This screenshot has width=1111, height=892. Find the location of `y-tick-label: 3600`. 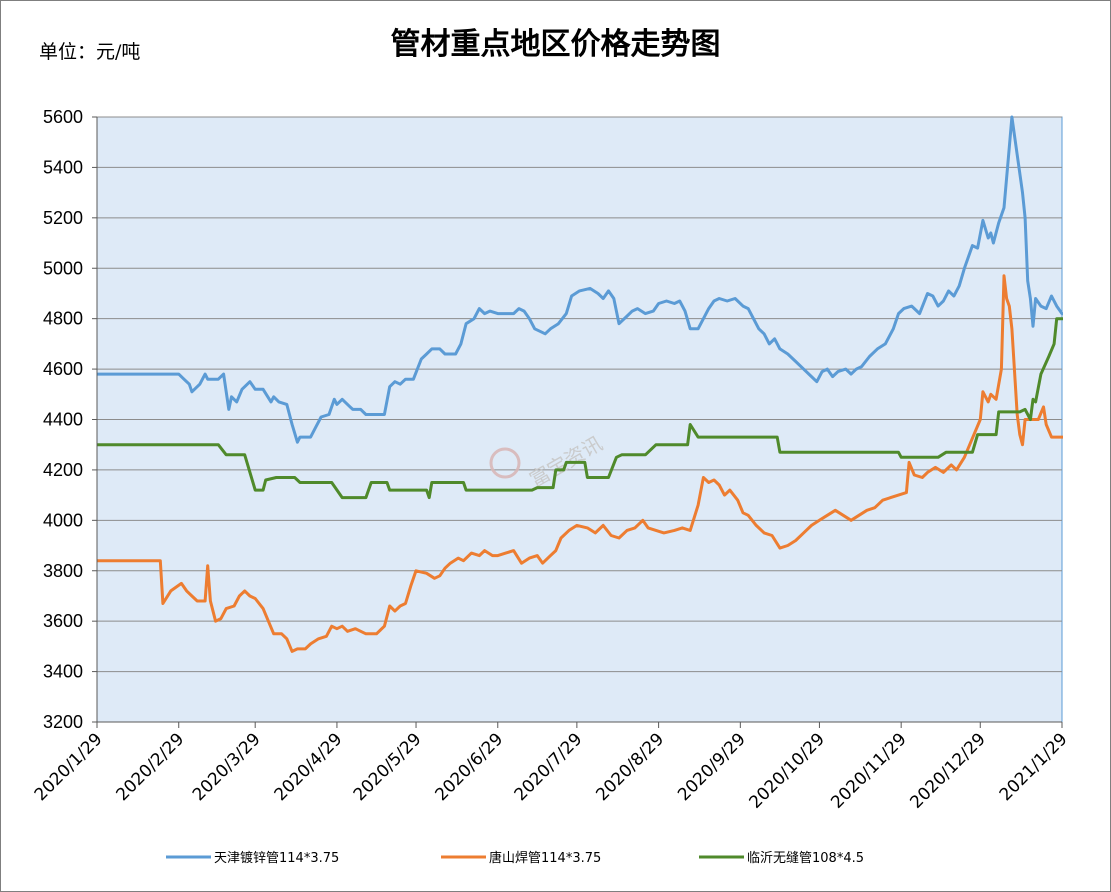

y-tick-label: 3600 is located at coordinates (63, 621).